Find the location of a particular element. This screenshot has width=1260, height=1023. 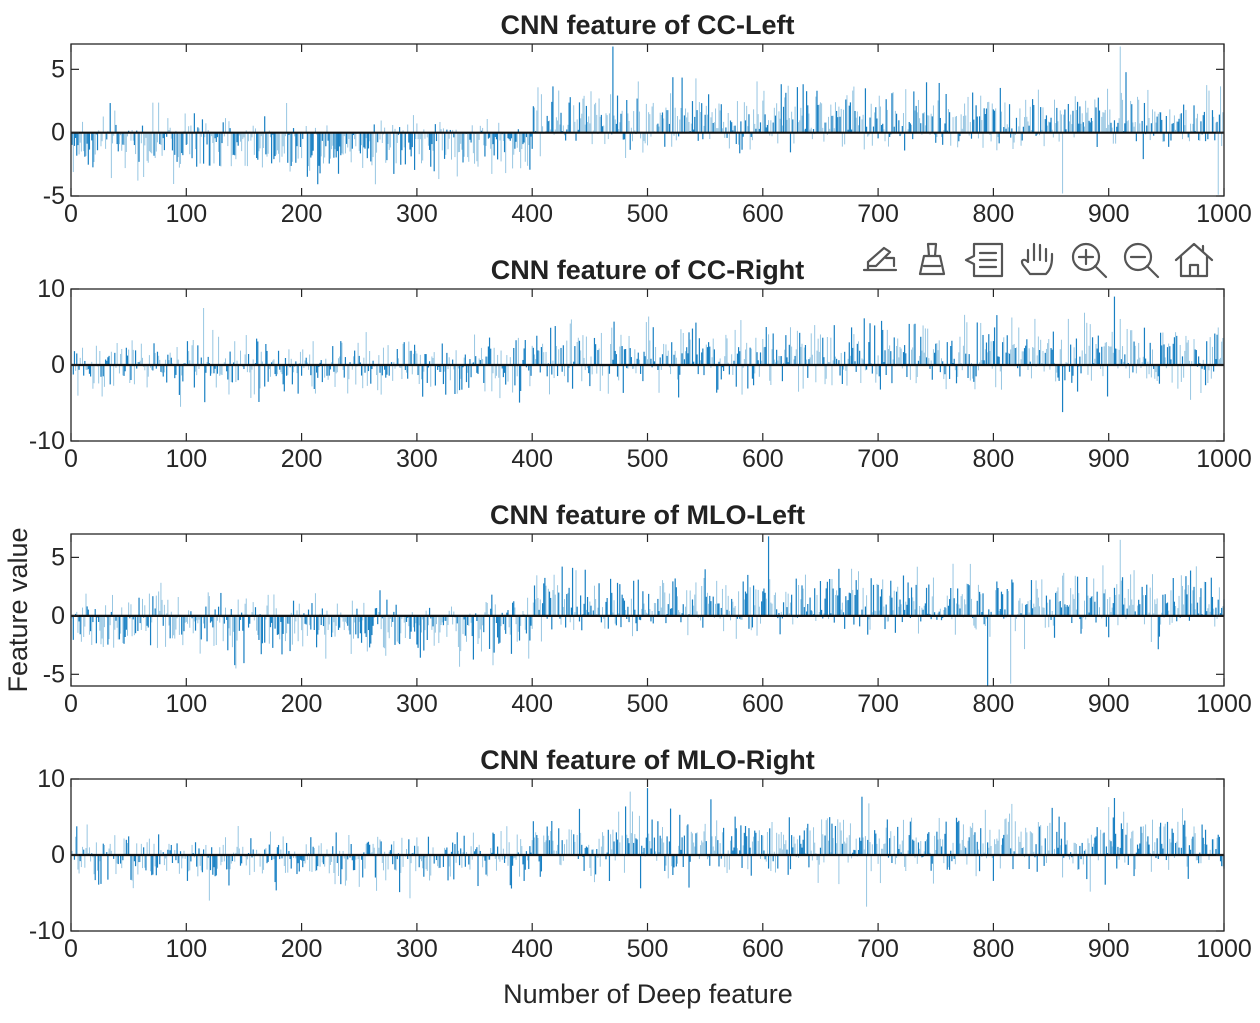

axes-box is located at coordinates (647, 610).